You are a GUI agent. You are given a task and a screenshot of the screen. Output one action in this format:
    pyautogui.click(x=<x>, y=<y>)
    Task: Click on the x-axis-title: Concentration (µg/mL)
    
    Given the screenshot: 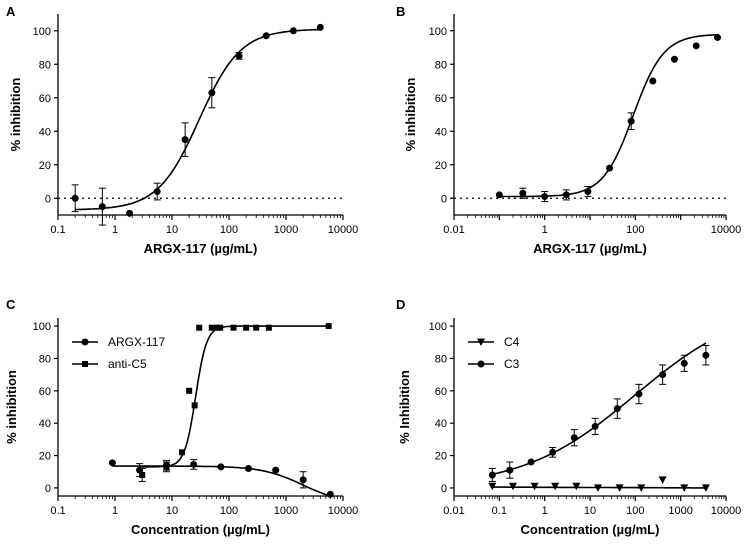 What is the action you would take?
    pyautogui.click(x=200, y=529)
    